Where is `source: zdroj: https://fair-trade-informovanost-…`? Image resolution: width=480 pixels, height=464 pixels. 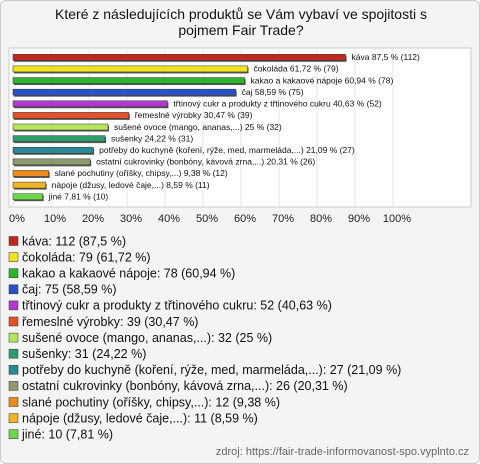 source: zdroj: https://fair-trade-informovanost-… is located at coordinates (342, 452).